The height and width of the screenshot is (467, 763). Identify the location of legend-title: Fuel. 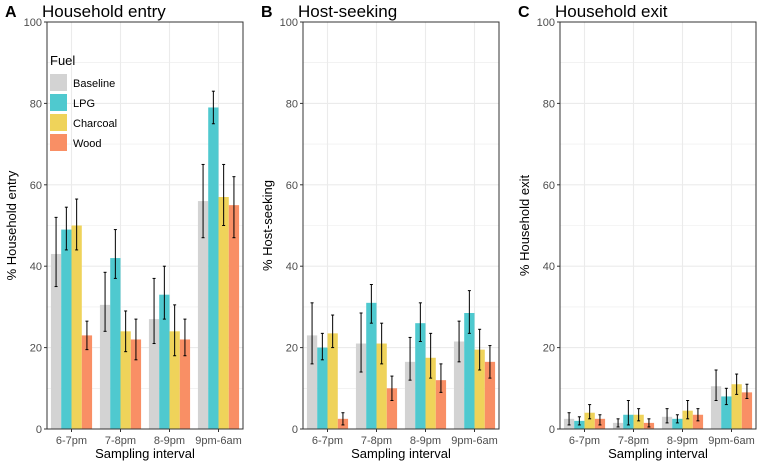
(62, 60).